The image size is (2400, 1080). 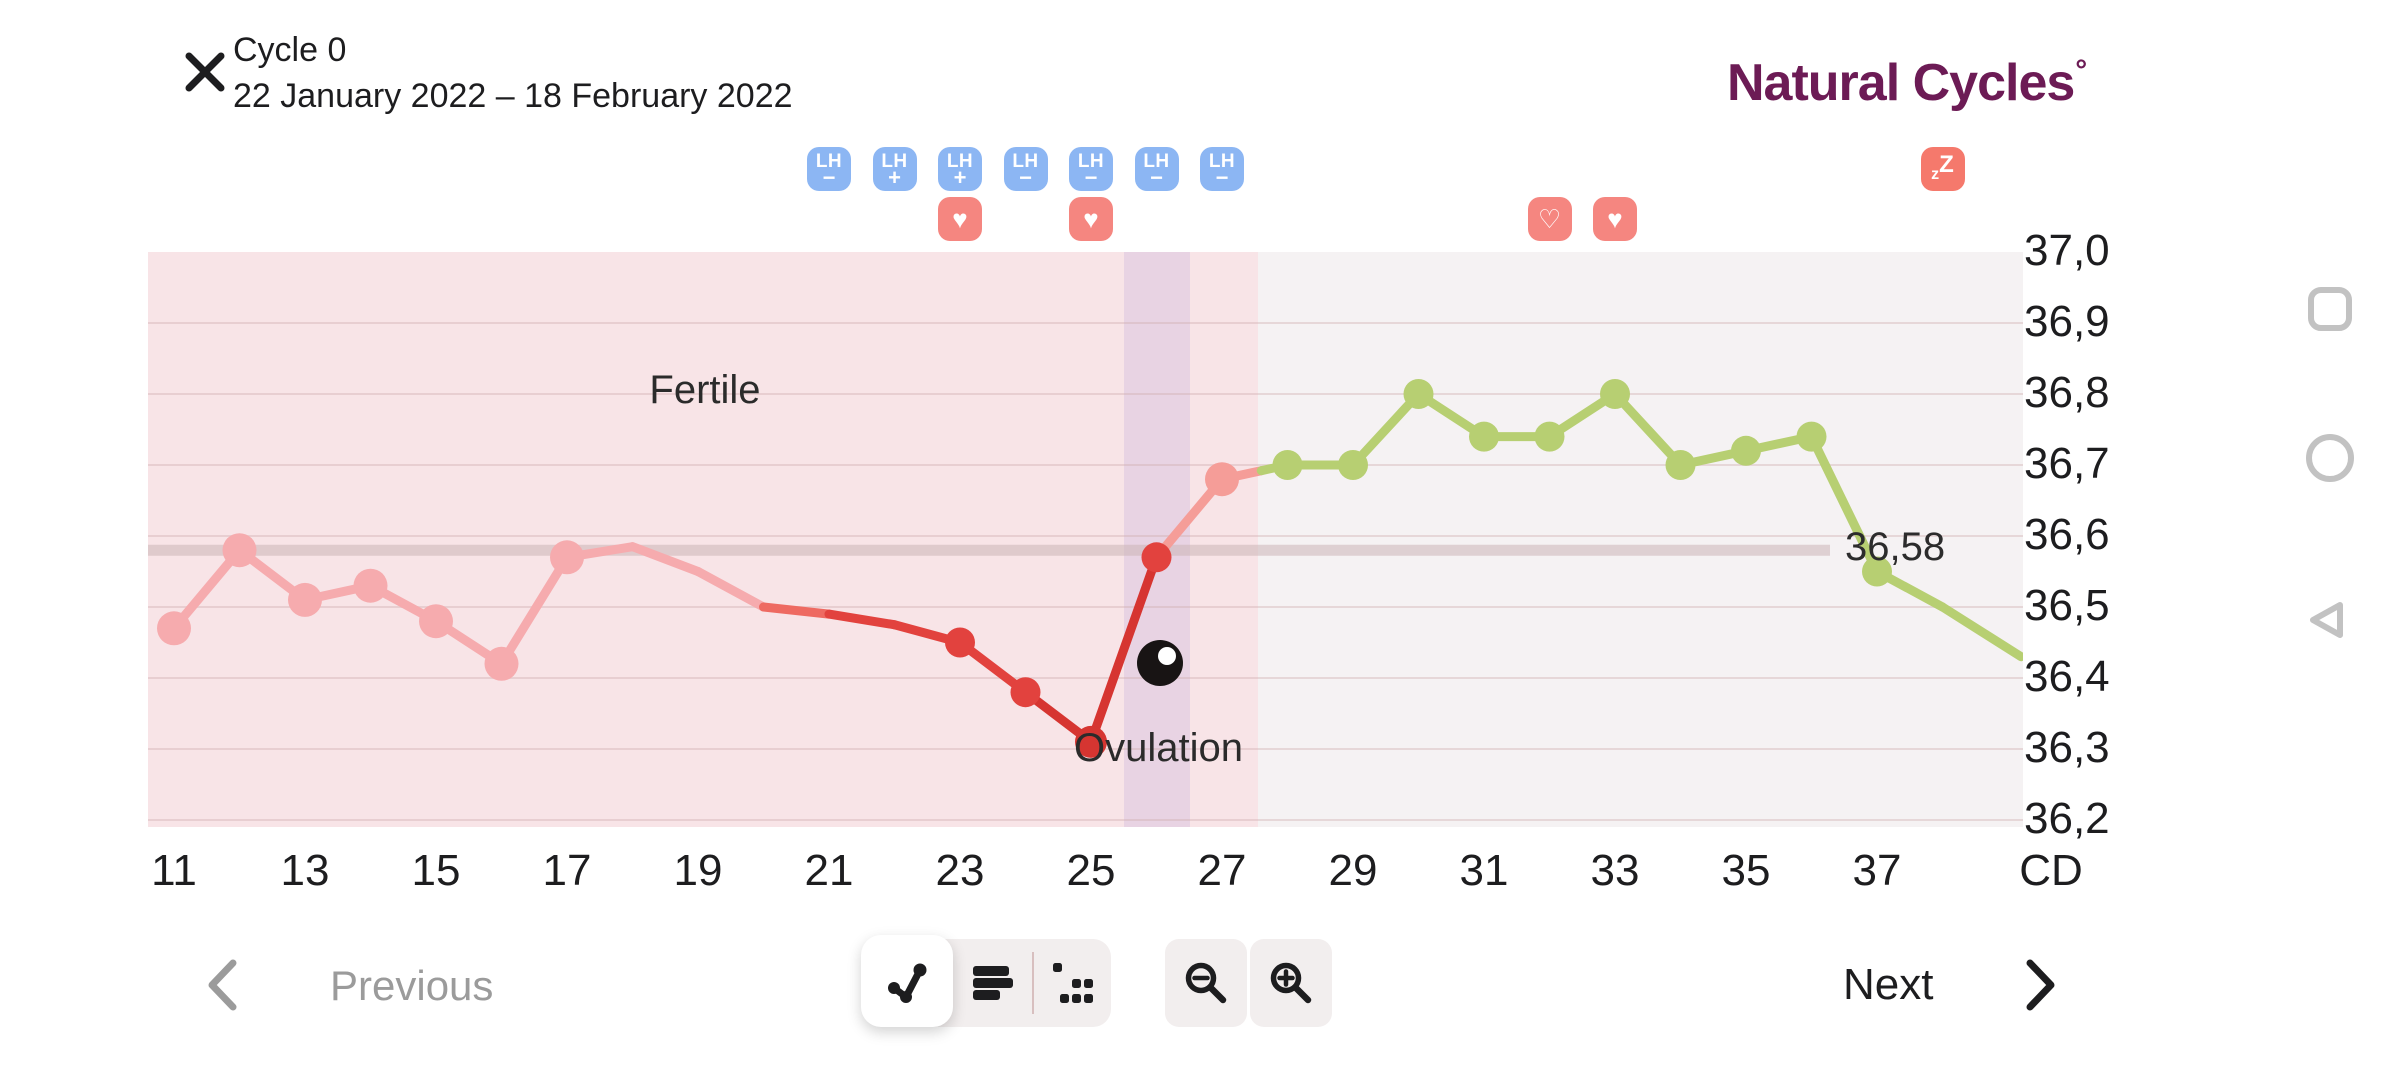 What do you see at coordinates (1091, 169) in the screenshot?
I see `lh-test-badge-day-25-negative: LH −` at bounding box center [1091, 169].